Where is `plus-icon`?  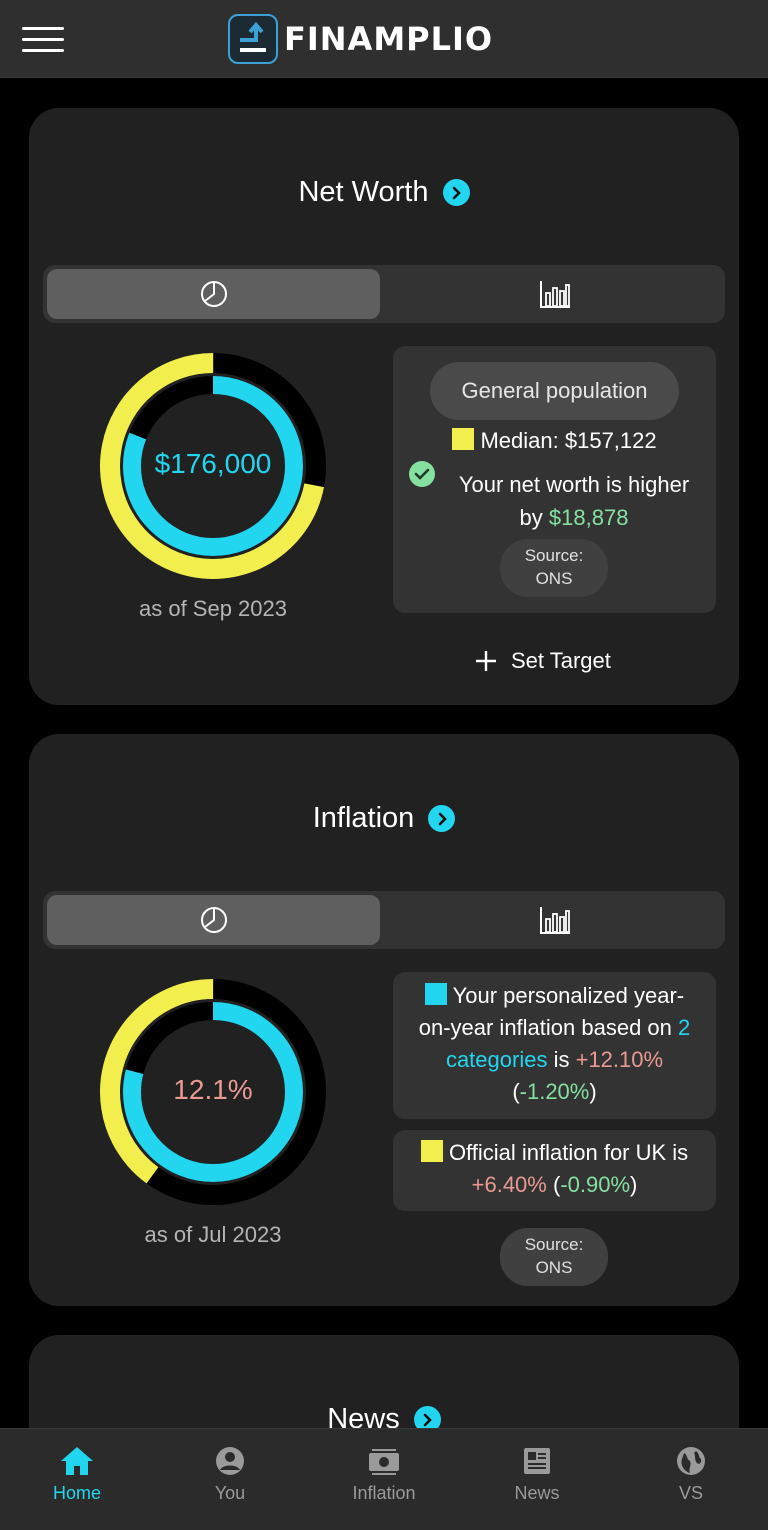
plus-icon is located at coordinates (486, 661).